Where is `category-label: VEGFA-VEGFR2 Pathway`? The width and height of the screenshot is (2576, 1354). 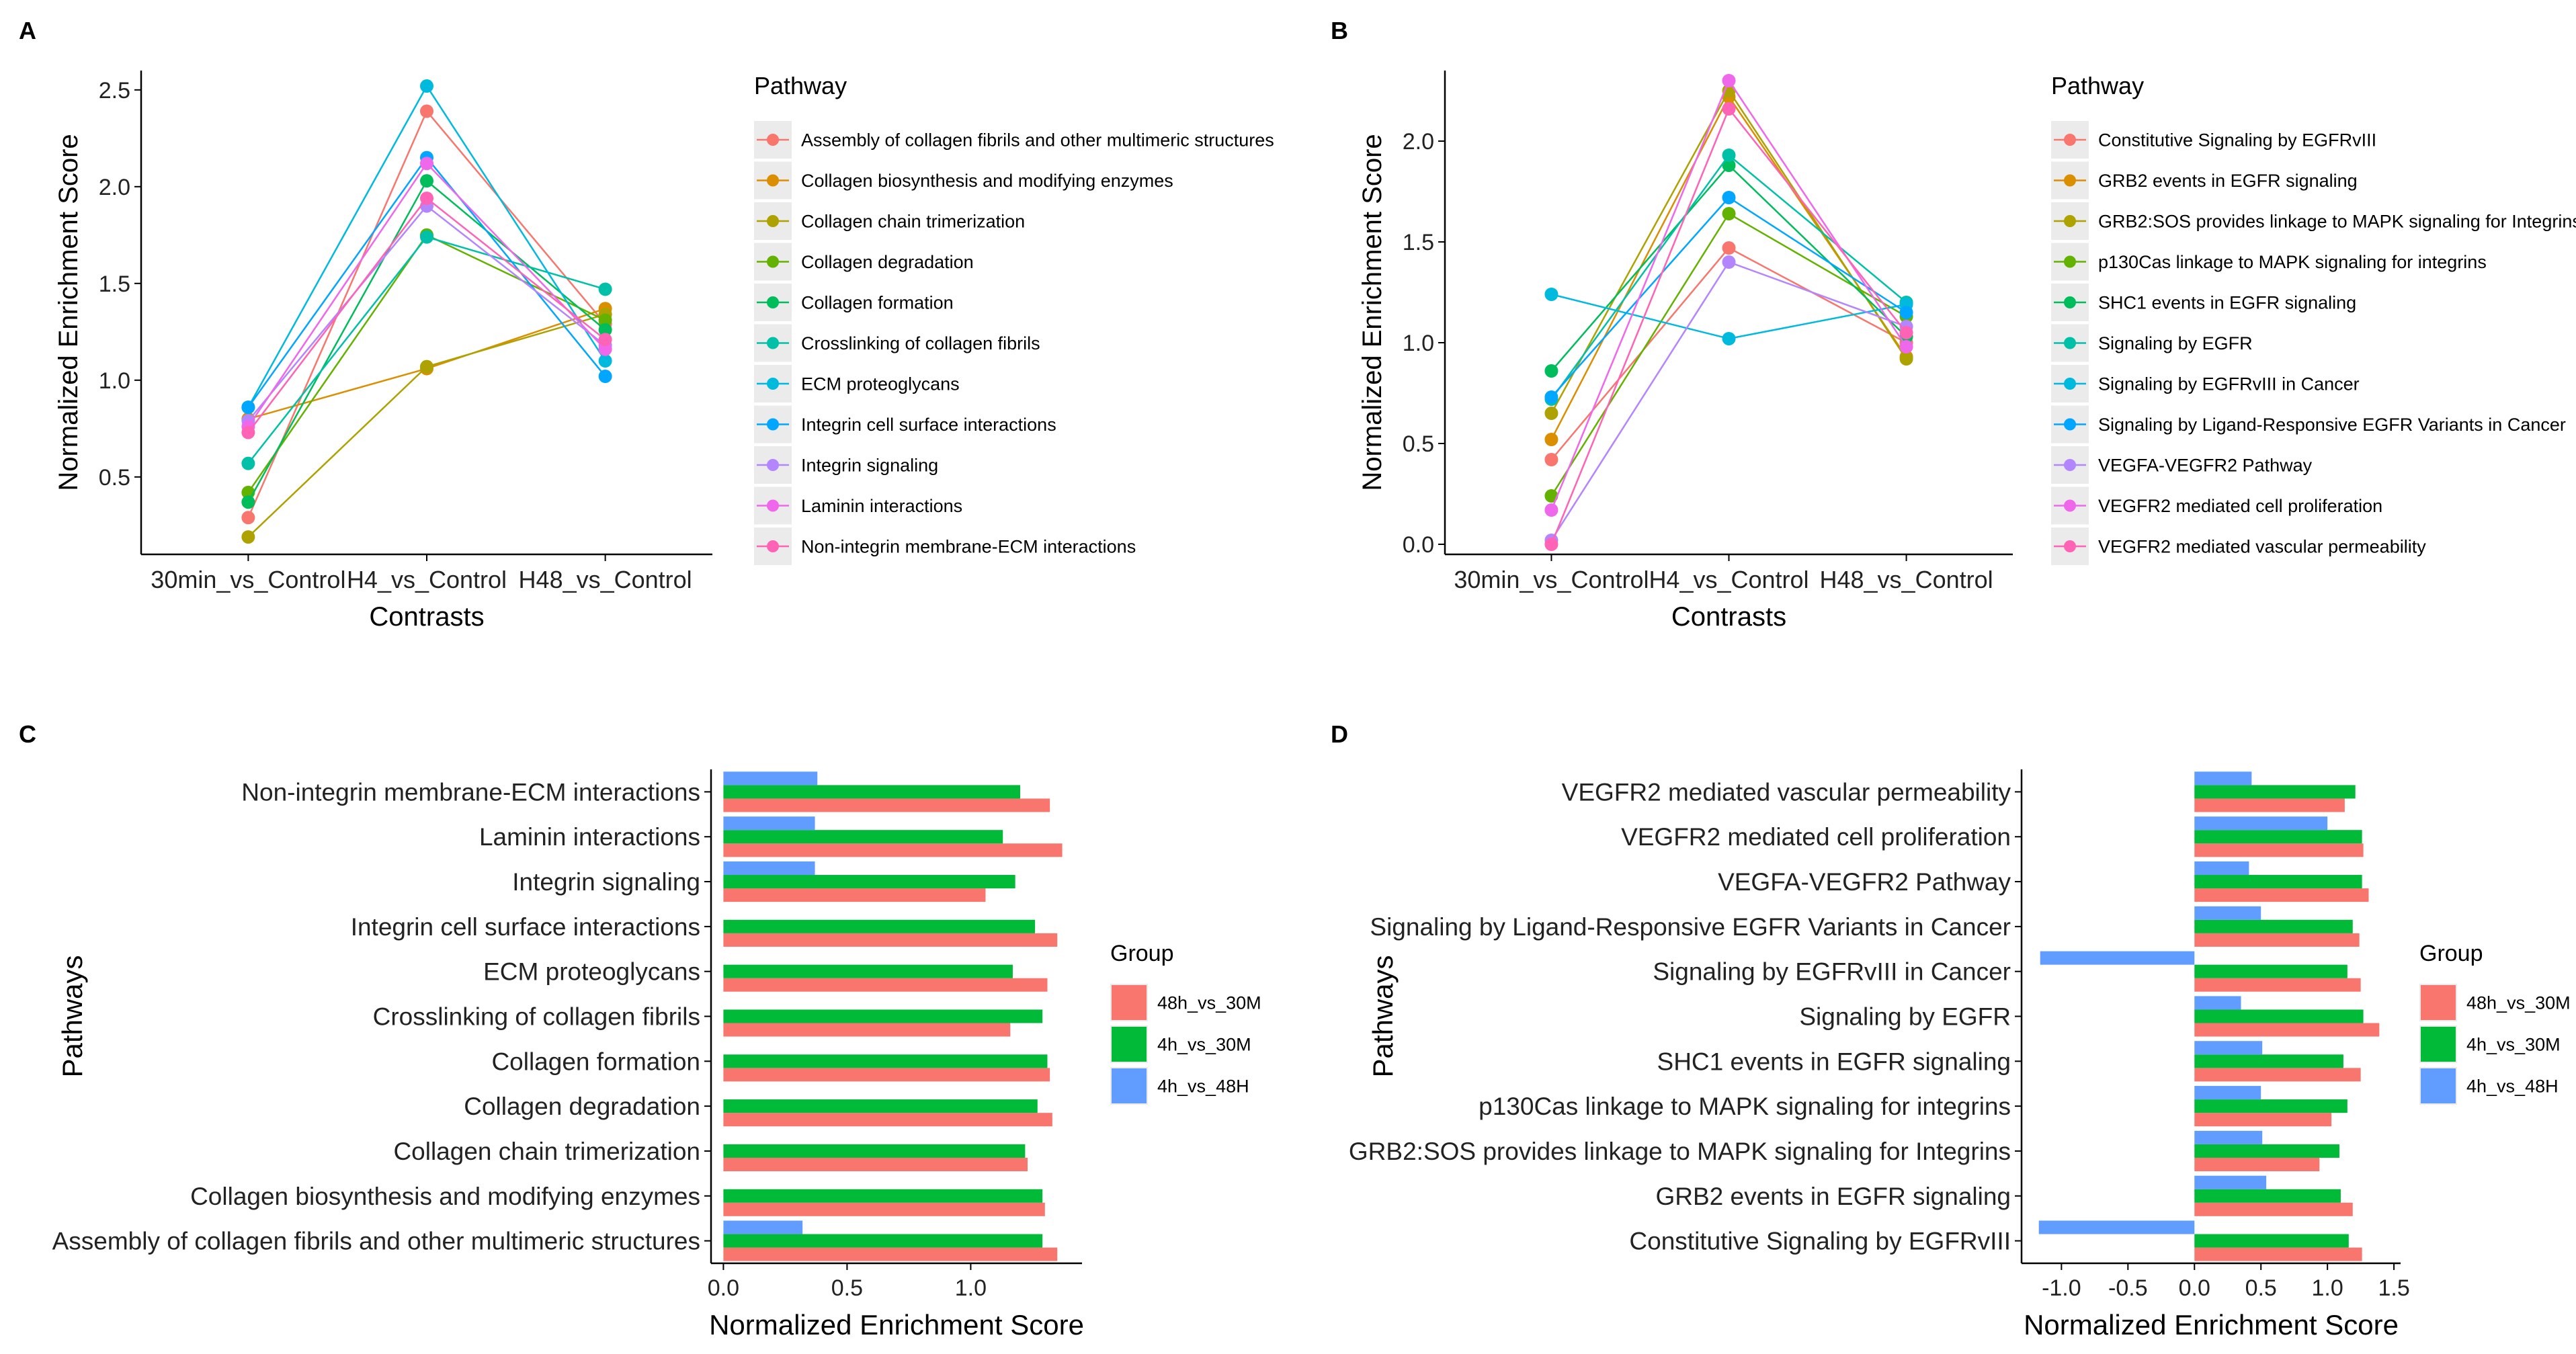 category-label: VEGFA-VEGFR2 Pathway is located at coordinates (1864, 882).